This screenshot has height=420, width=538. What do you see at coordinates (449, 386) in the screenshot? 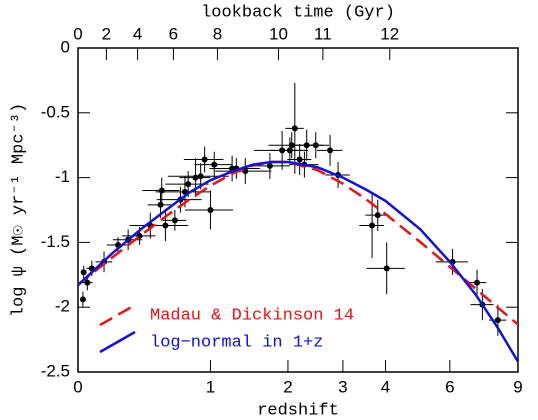
I see `x-tick-label: 6` at bounding box center [449, 386].